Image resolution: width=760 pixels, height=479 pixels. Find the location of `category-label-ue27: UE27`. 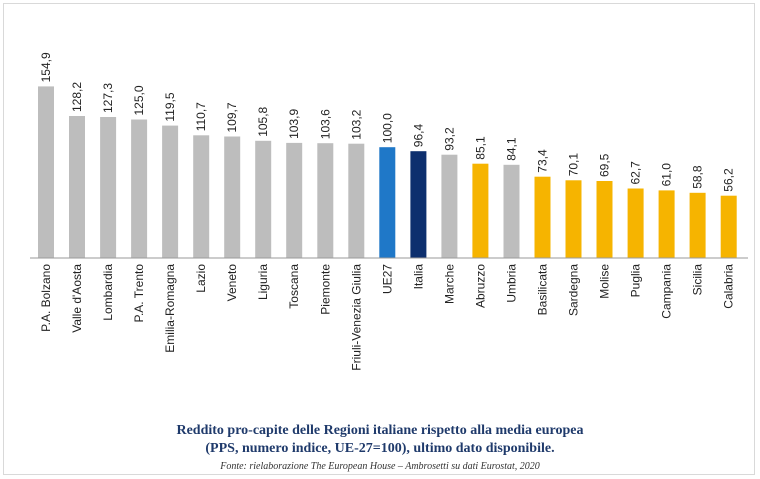

category-label-ue27: UE27 is located at coordinates (387, 279).